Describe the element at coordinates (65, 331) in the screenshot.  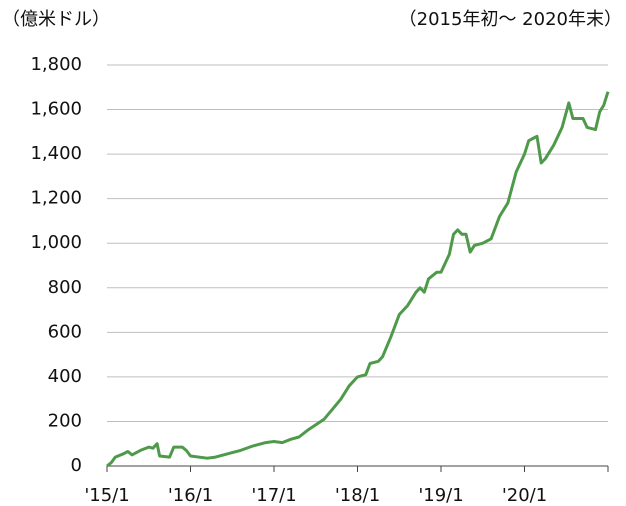
I see `y-tick-label: 600` at that location.